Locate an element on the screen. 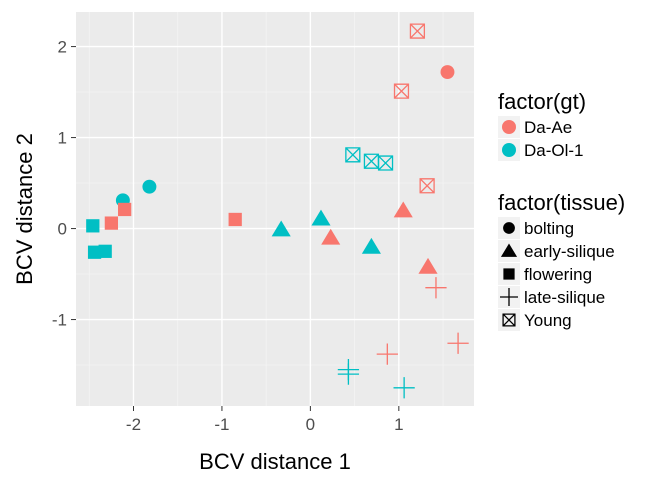  legend-label-bolting: bolting is located at coordinates (549, 228).